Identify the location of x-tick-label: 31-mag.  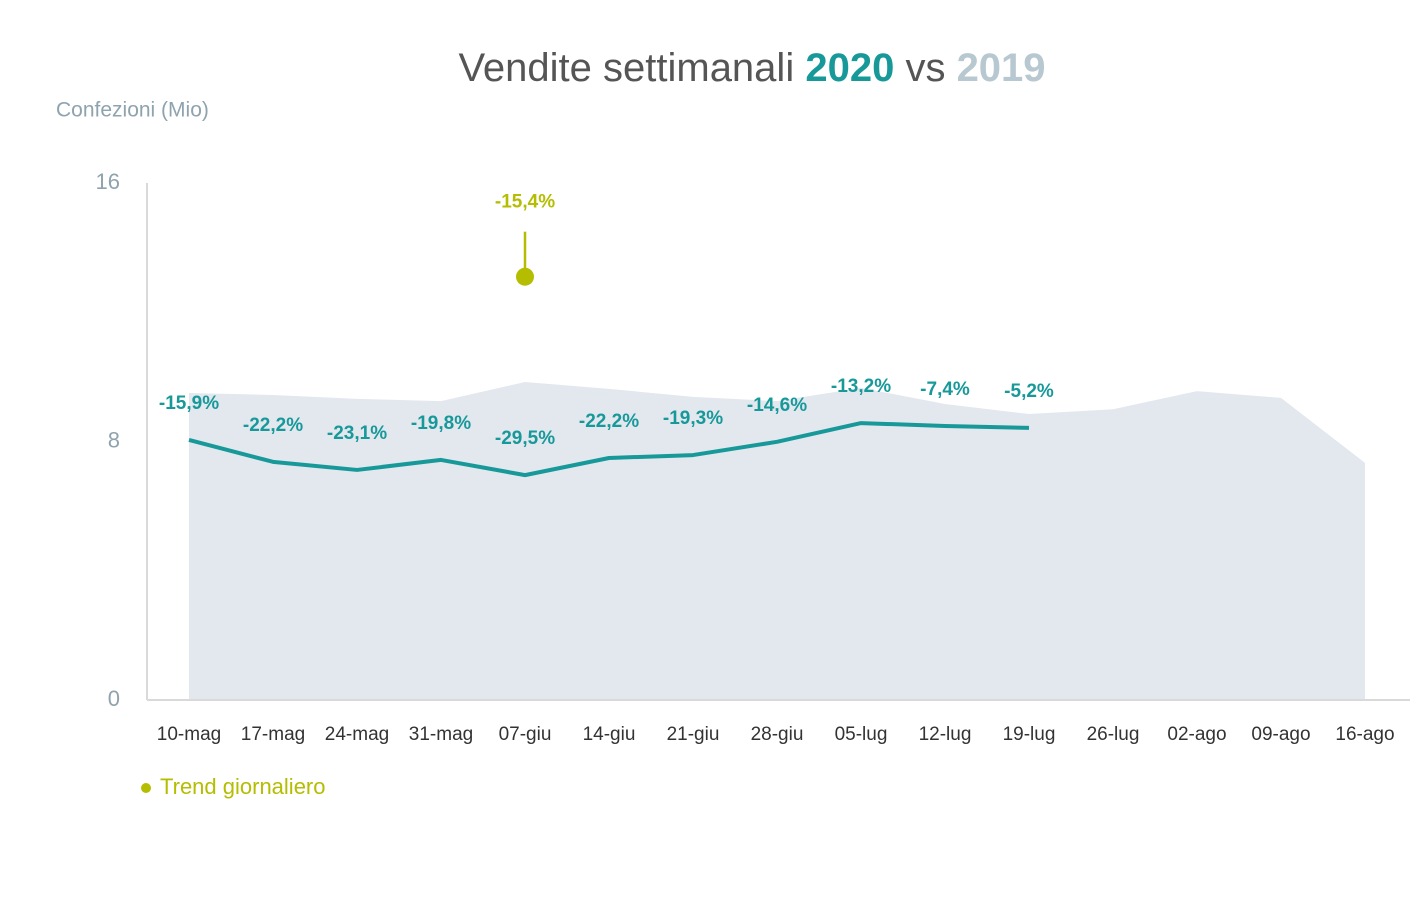
(441, 734).